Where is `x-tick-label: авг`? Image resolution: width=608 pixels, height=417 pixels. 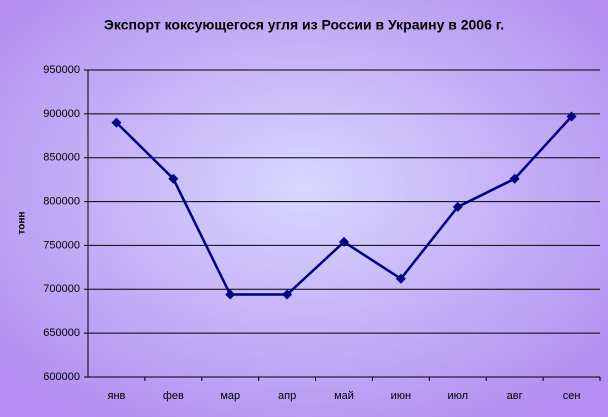
x-tick-label: авг is located at coordinates (515, 396).